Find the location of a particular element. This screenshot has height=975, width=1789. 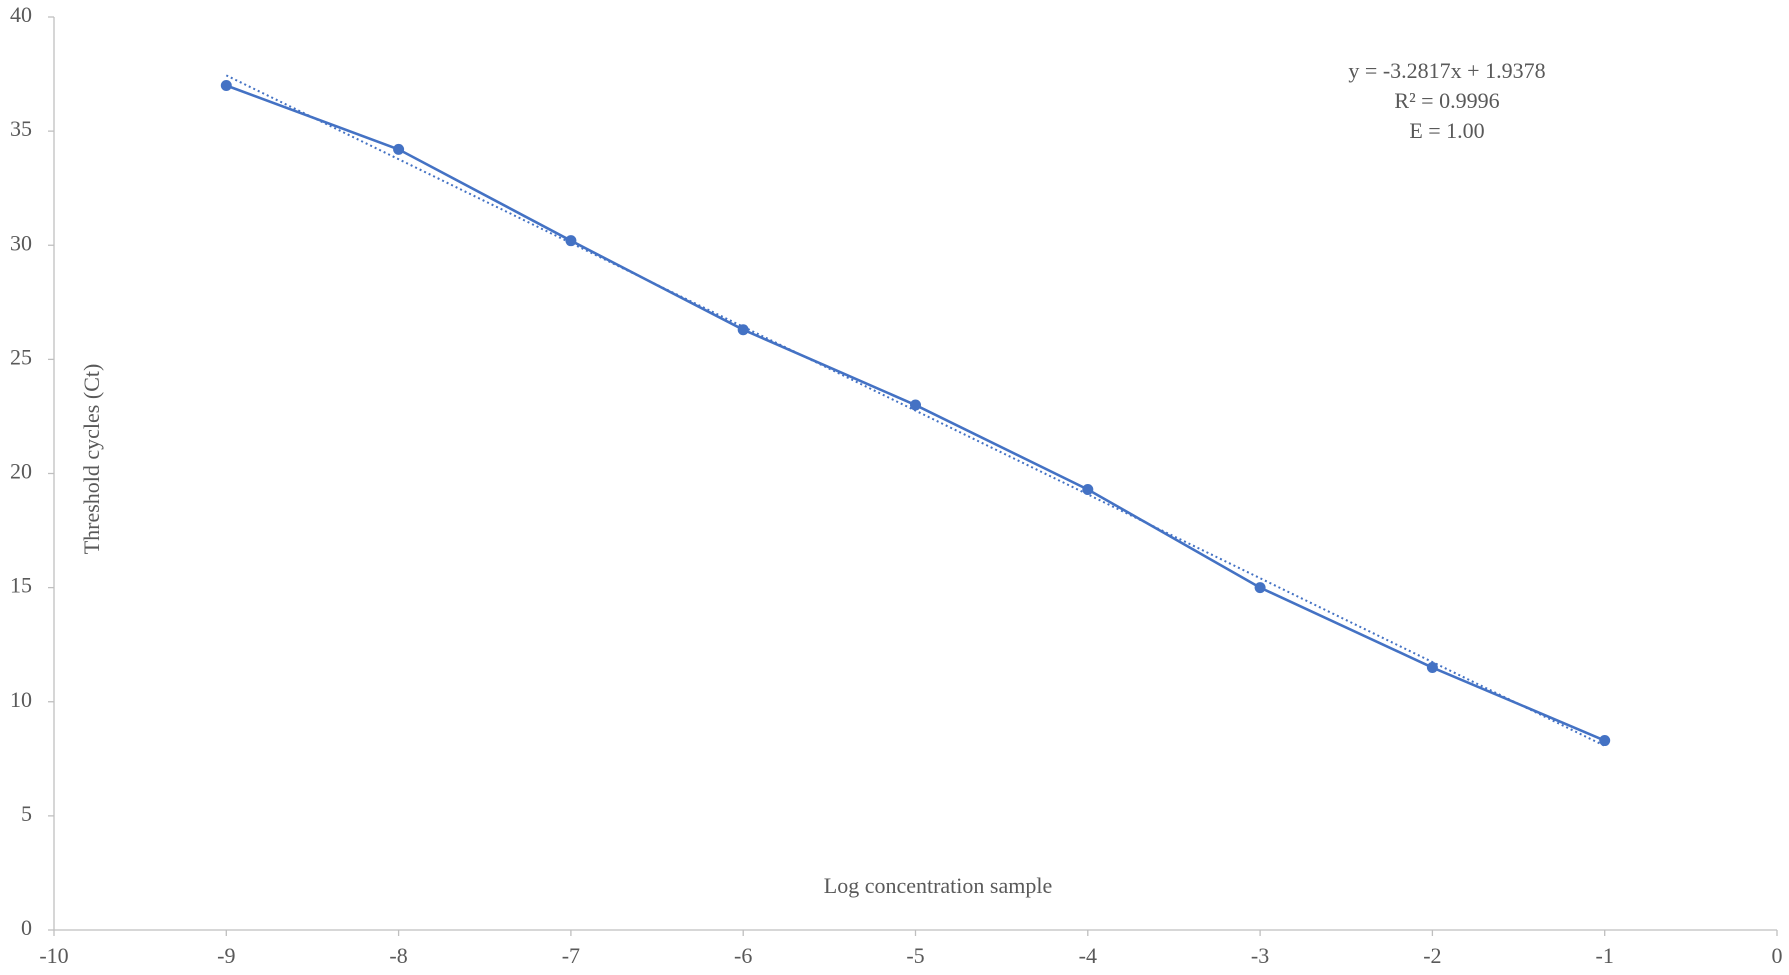

y-tick-label: 35 is located at coordinates (21, 128).